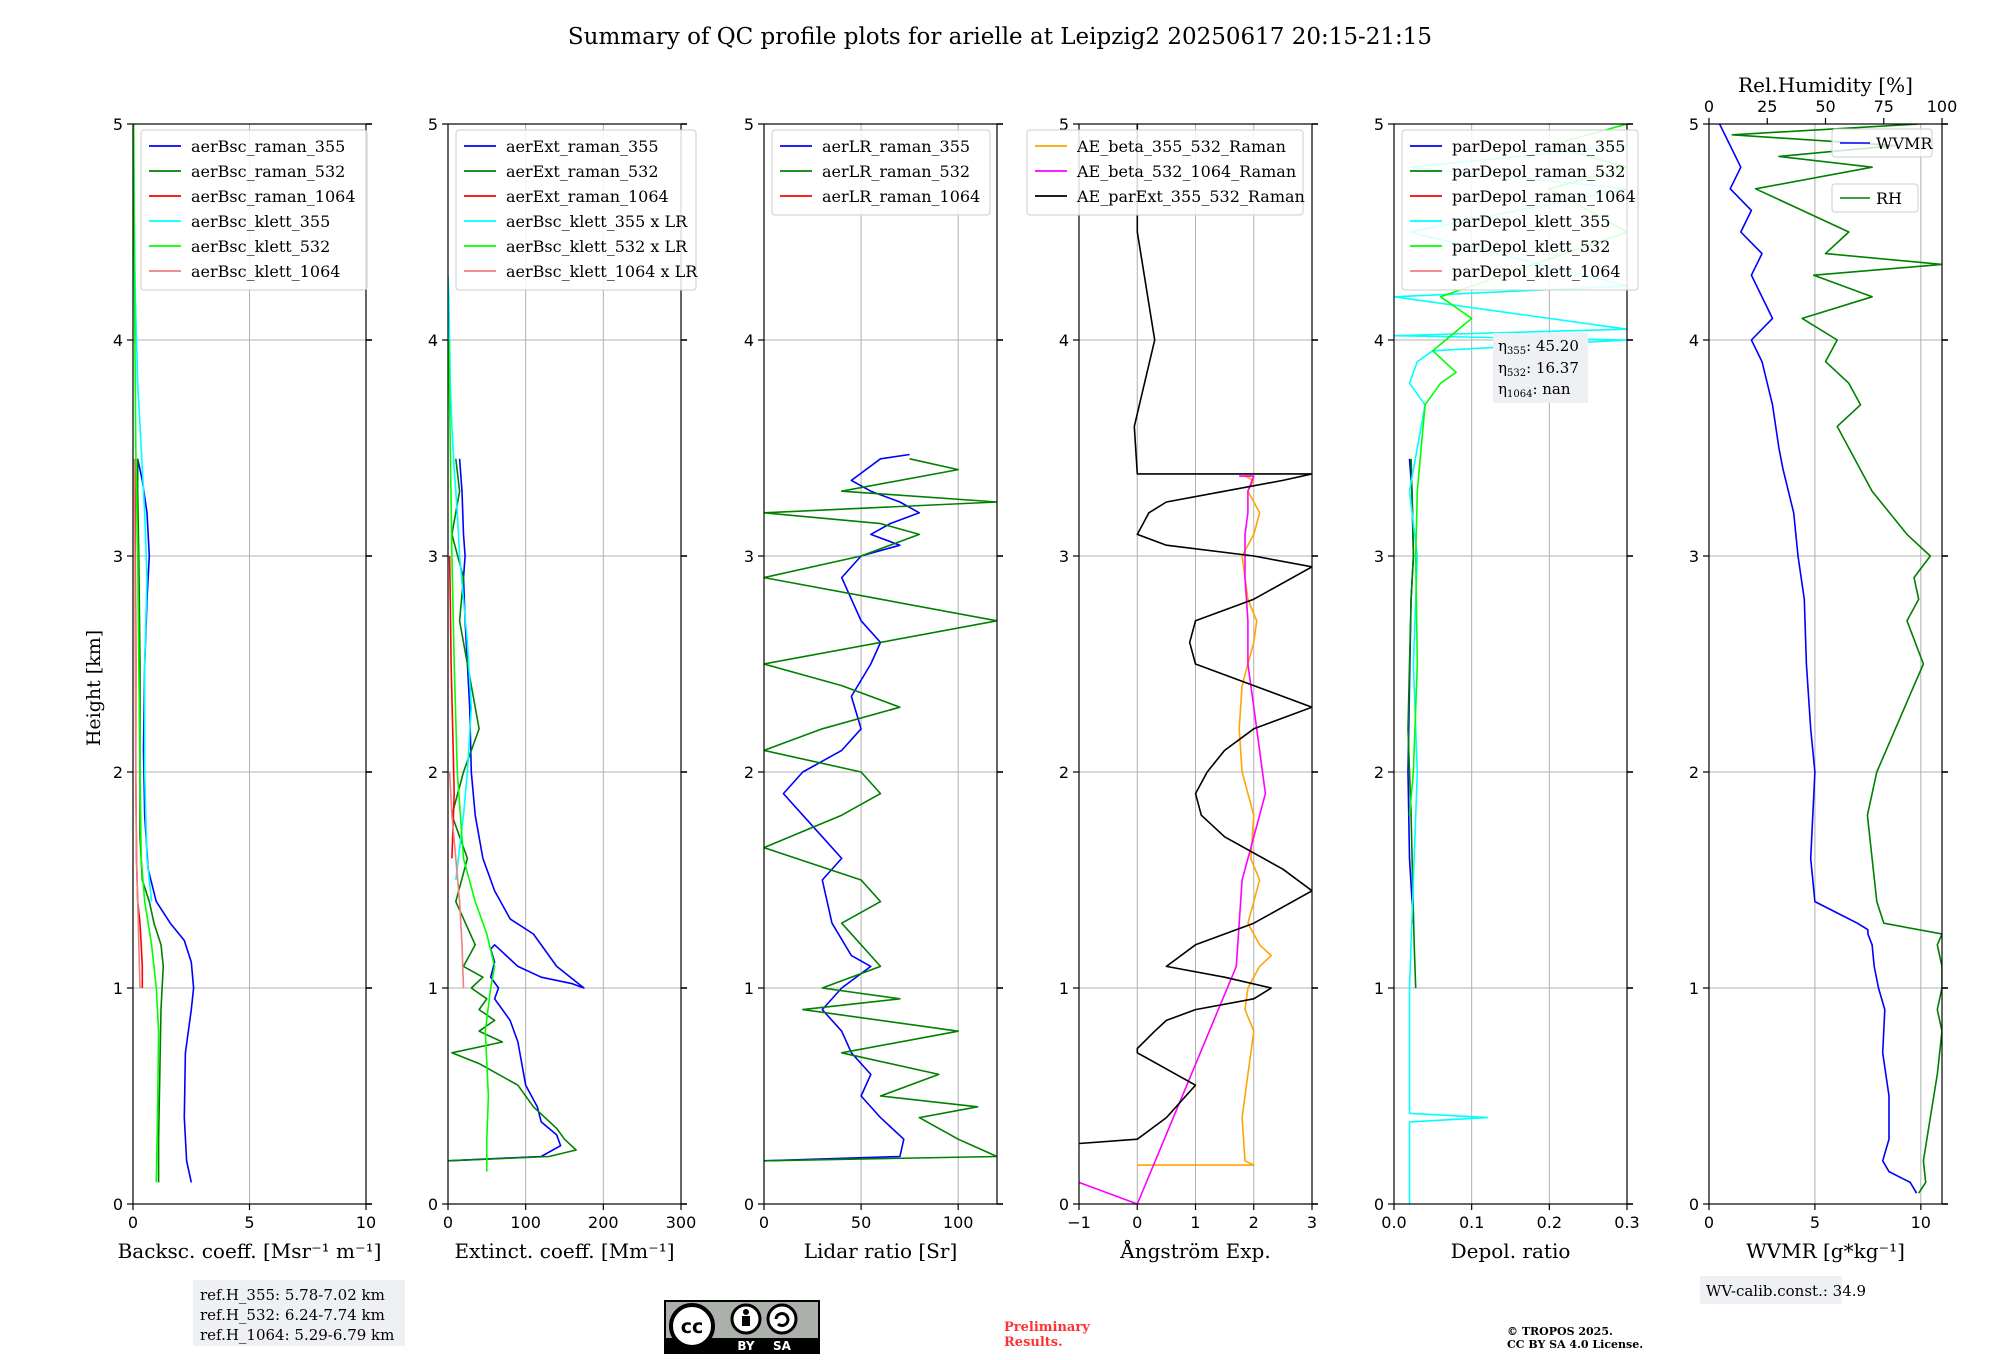 This screenshot has width=2000, height=1360. I want to click on wv-calib-text: WV-calib.const.: 34.9, so click(1786, 1291).